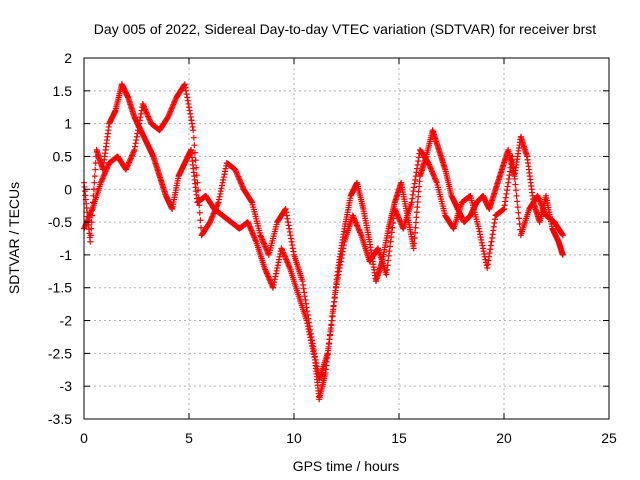  What do you see at coordinates (14, 238) in the screenshot?
I see `y-axis-label: SDTVAR / TECUs` at bounding box center [14, 238].